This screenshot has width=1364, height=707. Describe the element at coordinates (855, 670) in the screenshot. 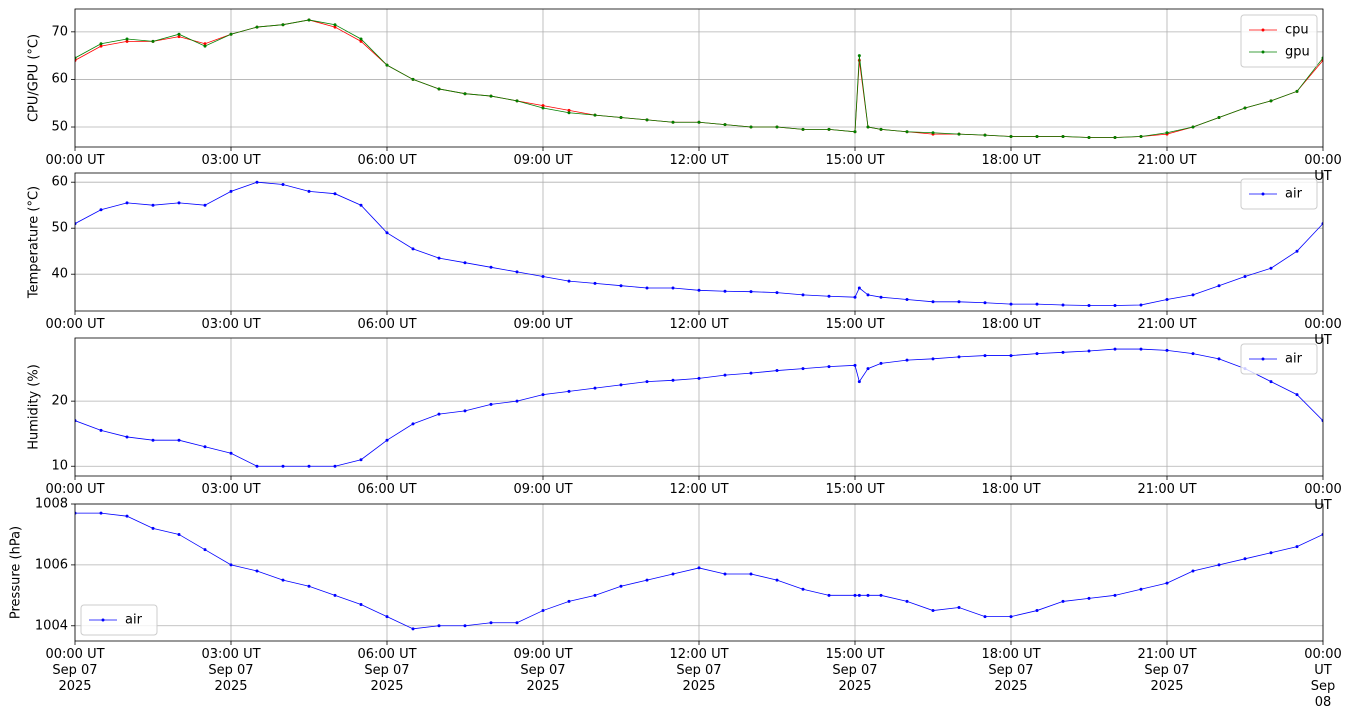

I see `x-tick-label: 15:00 UT Sep 07 2025` at that location.